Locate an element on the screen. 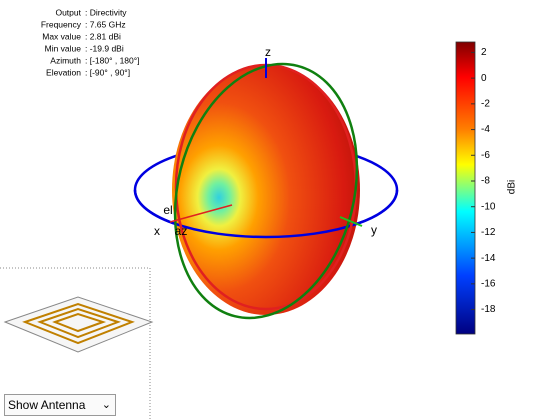  colorbar-tick-label: -14 is located at coordinates (488, 258).